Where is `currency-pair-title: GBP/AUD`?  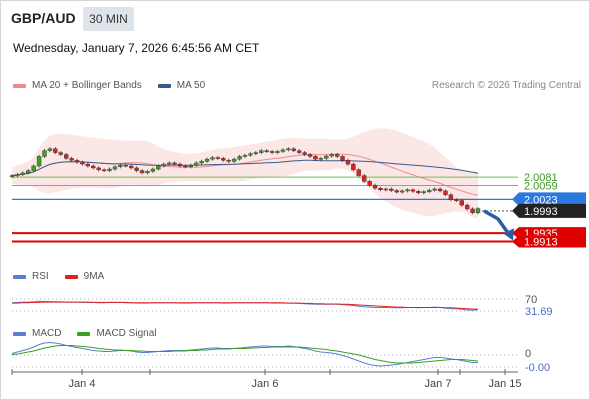 currency-pair-title: GBP/AUD is located at coordinates (43, 18).